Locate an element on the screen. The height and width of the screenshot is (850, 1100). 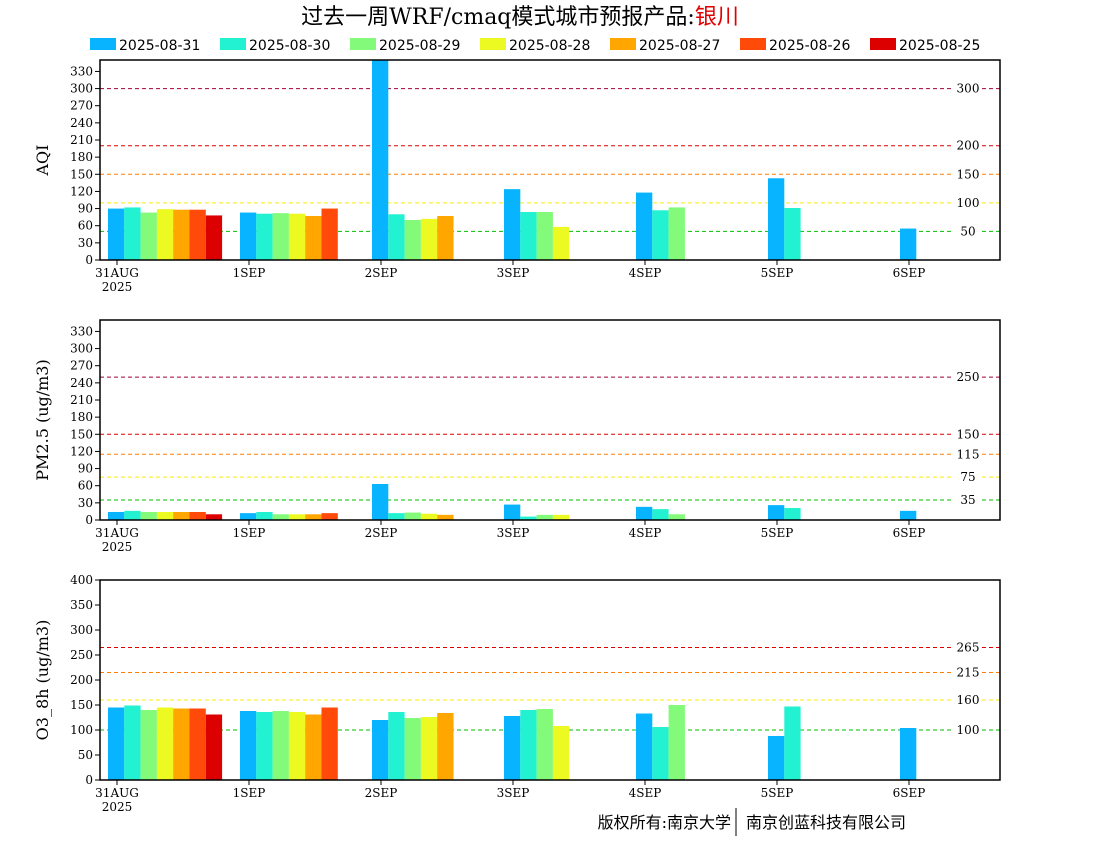
y-tick-label: 200 is located at coordinates (81, 680).